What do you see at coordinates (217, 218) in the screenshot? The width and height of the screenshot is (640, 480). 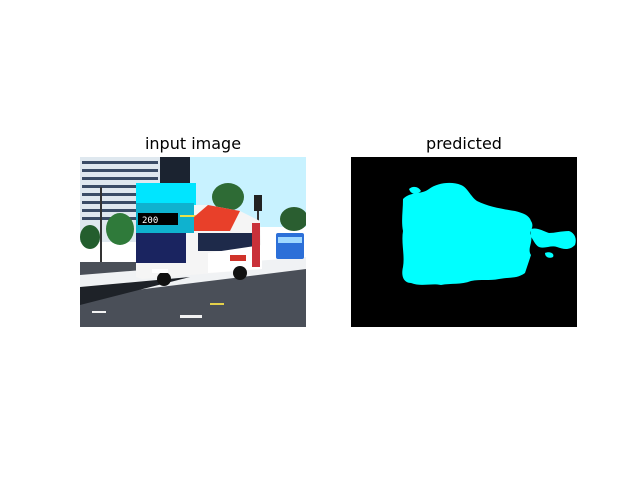 I see `bus-orange-stripe` at bounding box center [217, 218].